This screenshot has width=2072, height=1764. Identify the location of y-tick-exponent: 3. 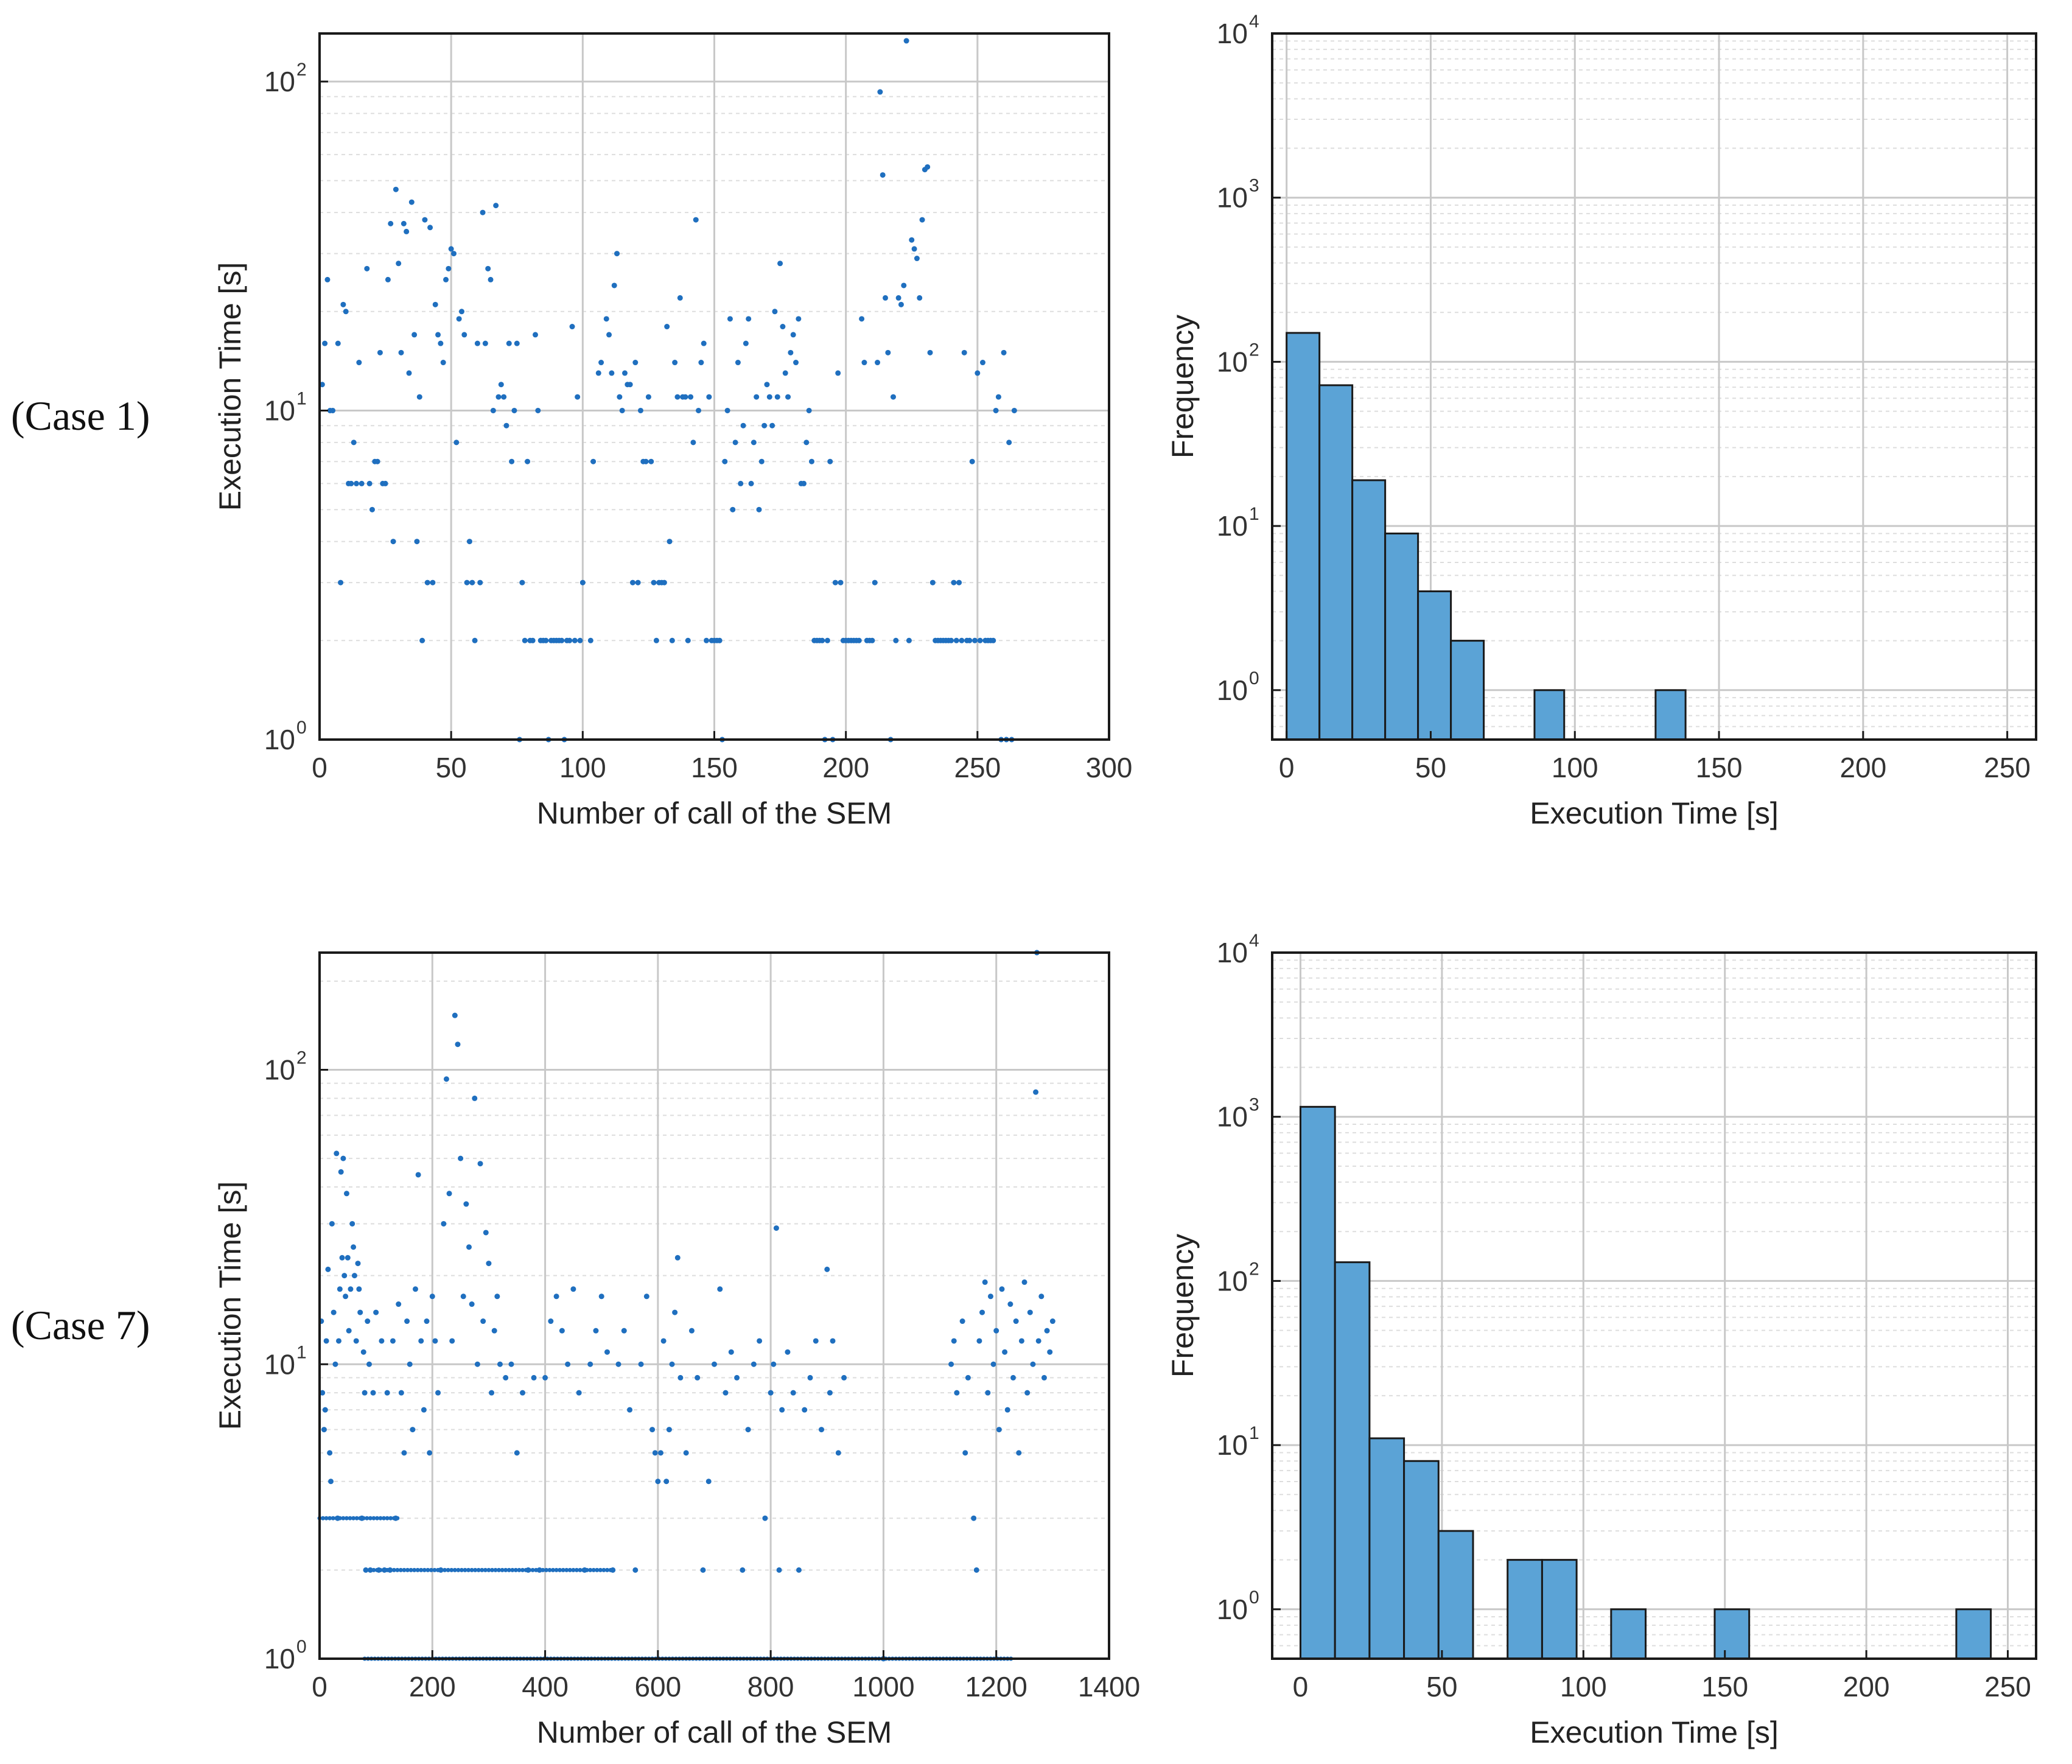
(1254, 1105).